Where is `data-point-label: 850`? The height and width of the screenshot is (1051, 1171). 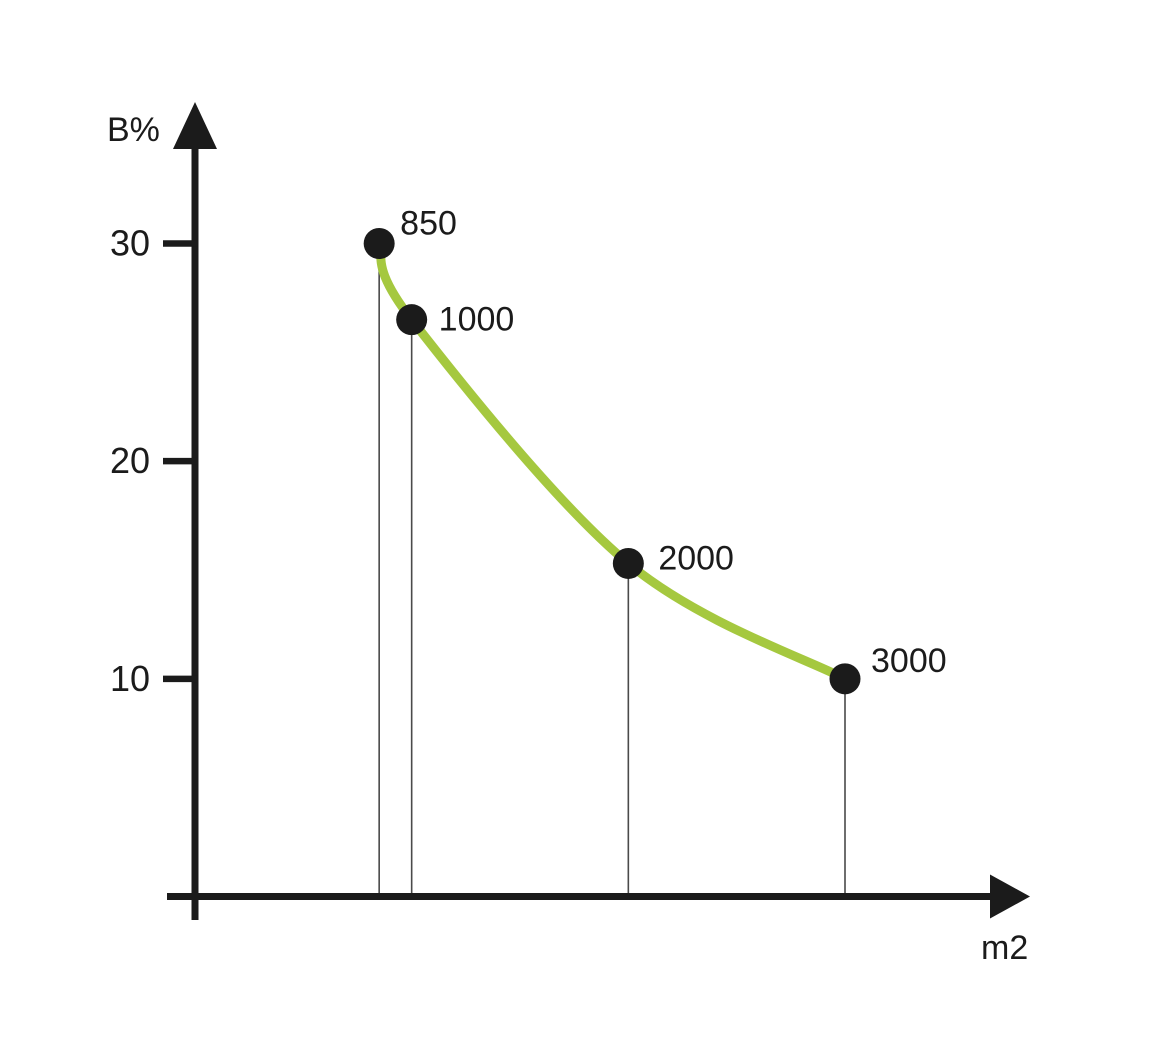 data-point-label: 850 is located at coordinates (428, 224).